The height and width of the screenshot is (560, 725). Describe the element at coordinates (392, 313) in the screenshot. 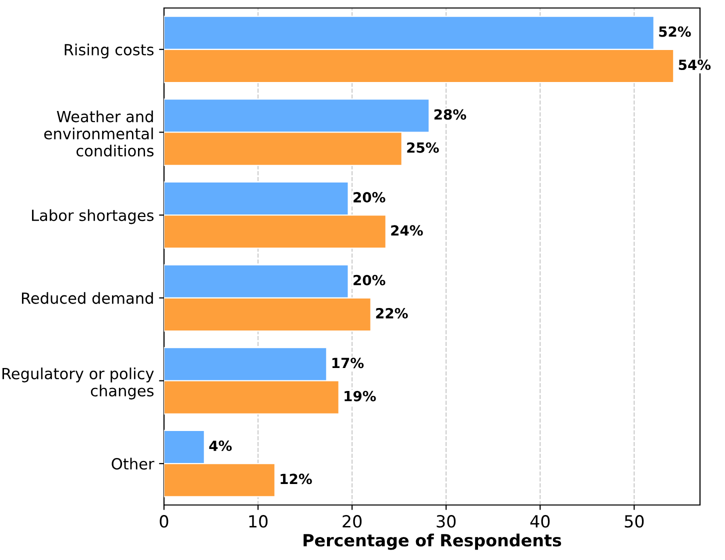

I see `data-label: 22%` at that location.